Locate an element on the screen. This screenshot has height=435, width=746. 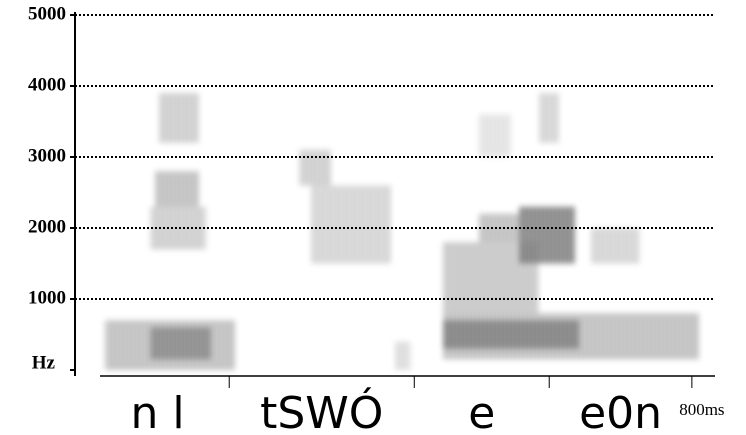
y-tick-label: 2000 is located at coordinates (47, 226).